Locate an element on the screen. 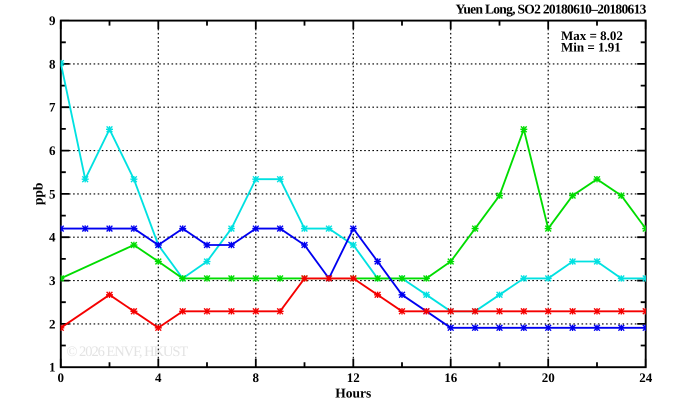  svg-text: ppb is located at coordinates (38, 194).